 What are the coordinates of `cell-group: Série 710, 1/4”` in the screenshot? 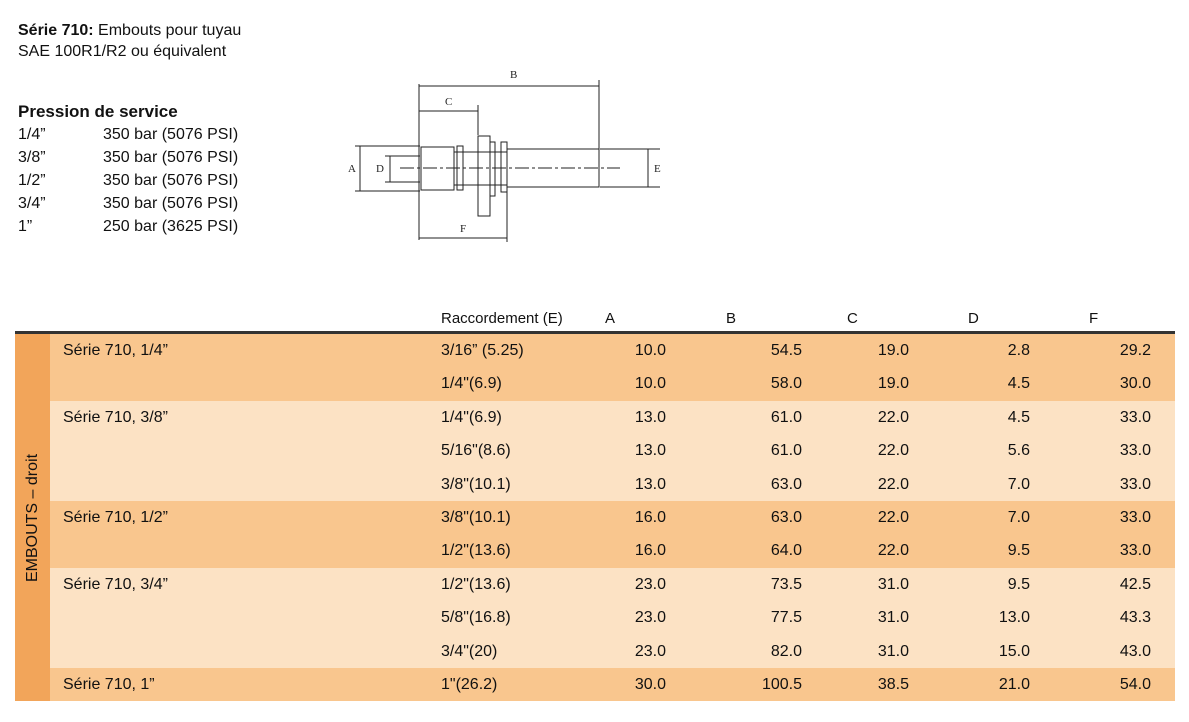 It's located at (115, 350).